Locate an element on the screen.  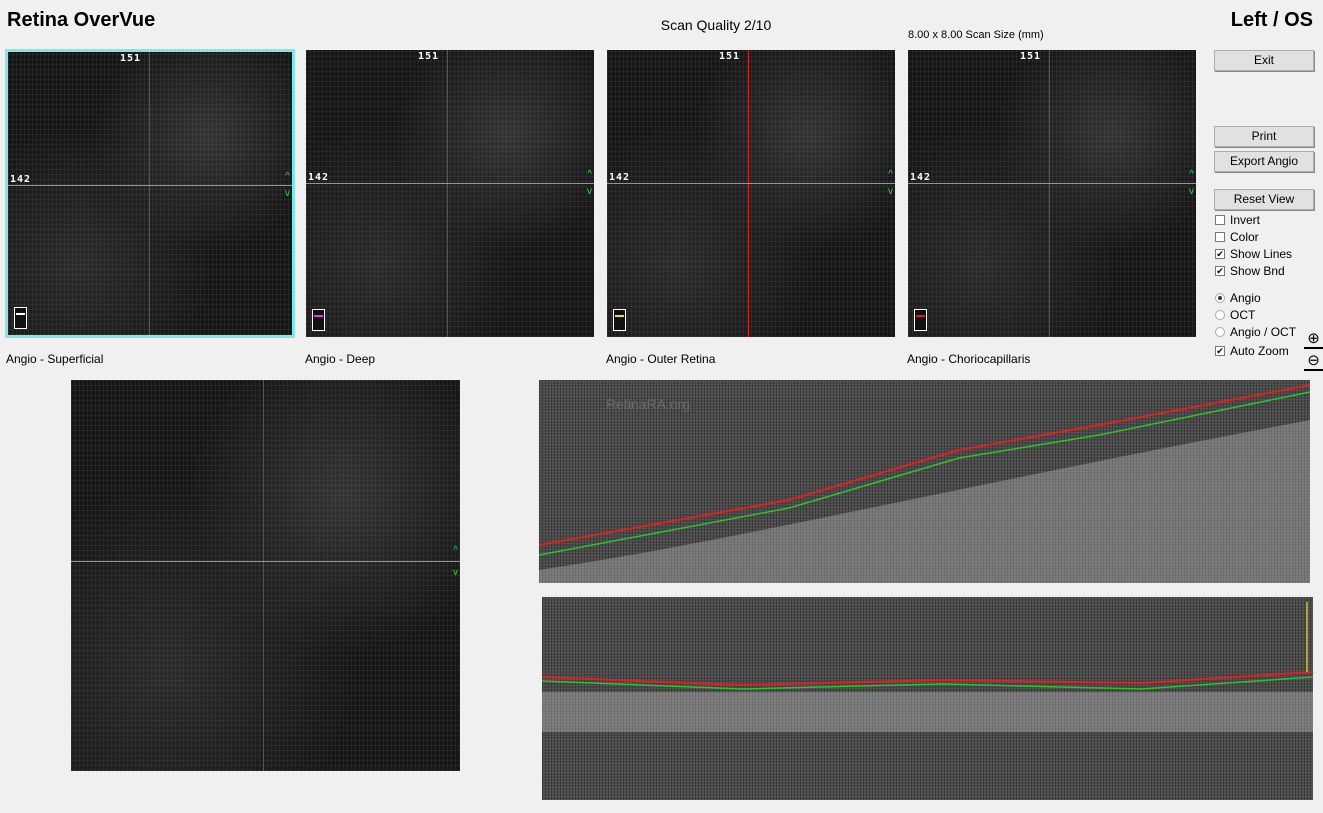
bscan-horizontal is located at coordinates (924, 481).